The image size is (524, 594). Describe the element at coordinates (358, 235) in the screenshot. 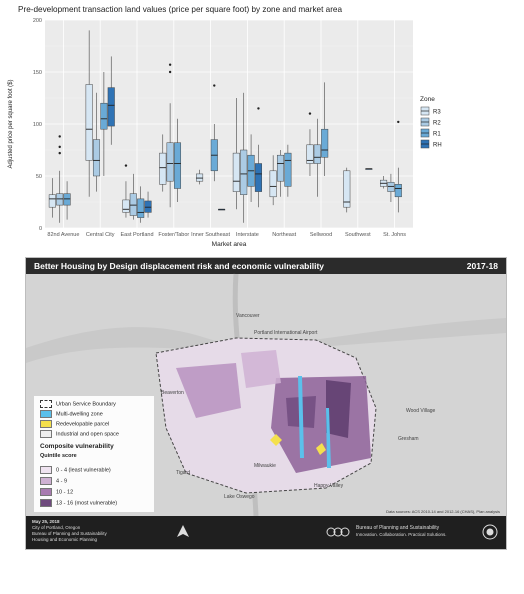

I see `x-tick-label: Southwest` at that location.